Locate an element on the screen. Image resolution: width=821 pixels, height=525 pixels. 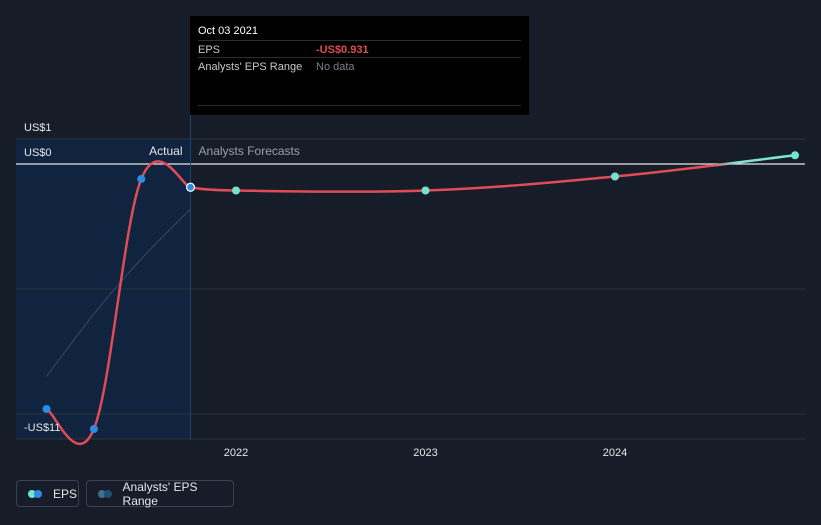
x-tick-label: 2024 is located at coordinates (615, 453).